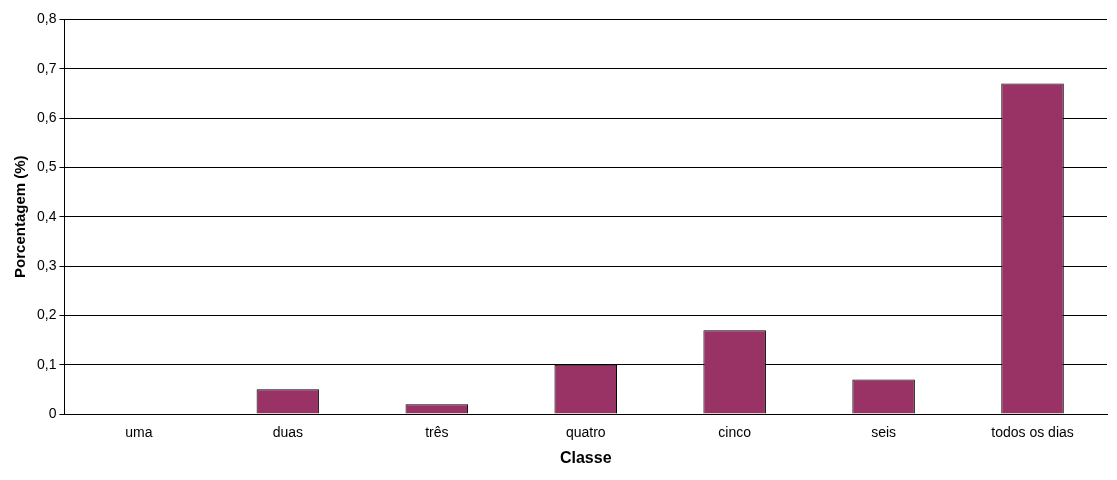  I want to click on x-tick-label: cinco, so click(735, 432).